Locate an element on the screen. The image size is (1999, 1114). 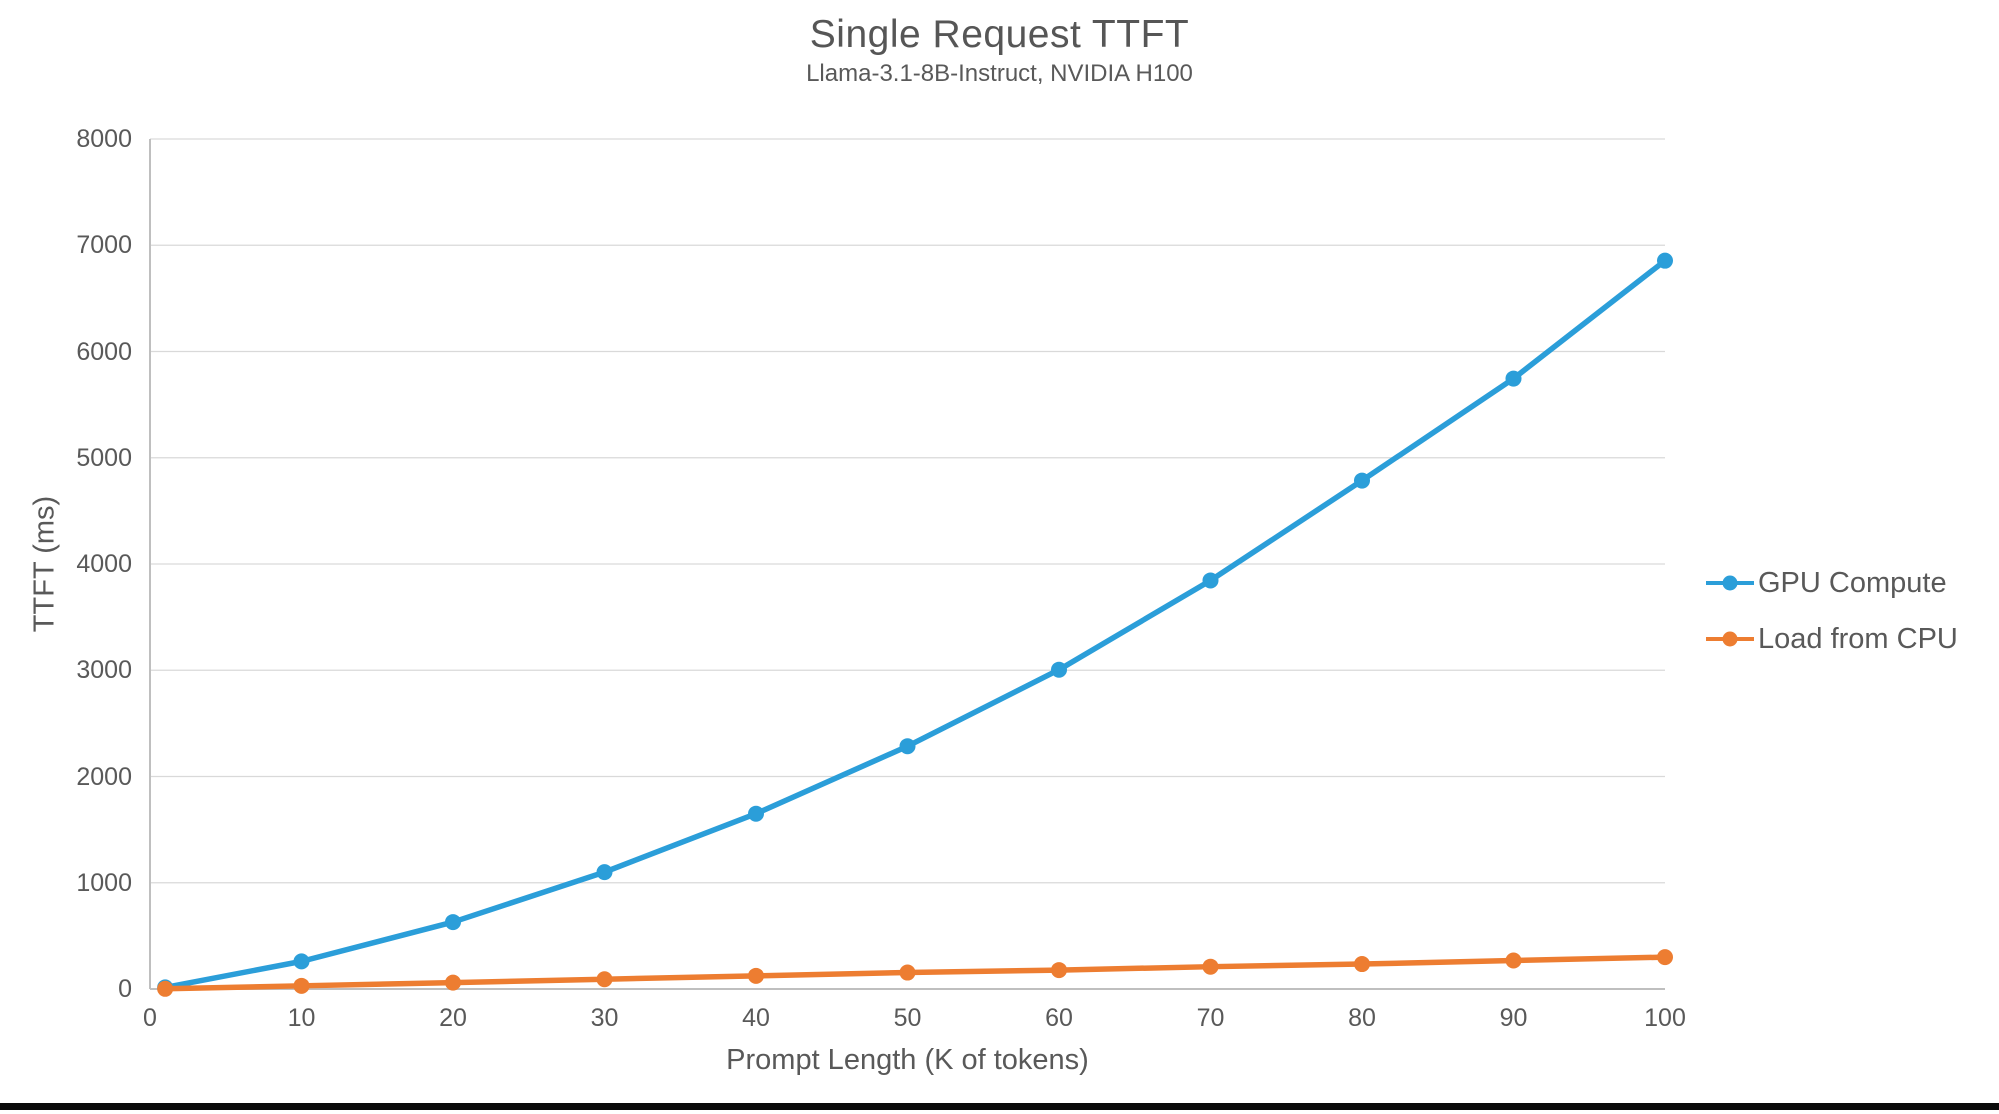
x-tick-label: 70 is located at coordinates (1210, 1018).